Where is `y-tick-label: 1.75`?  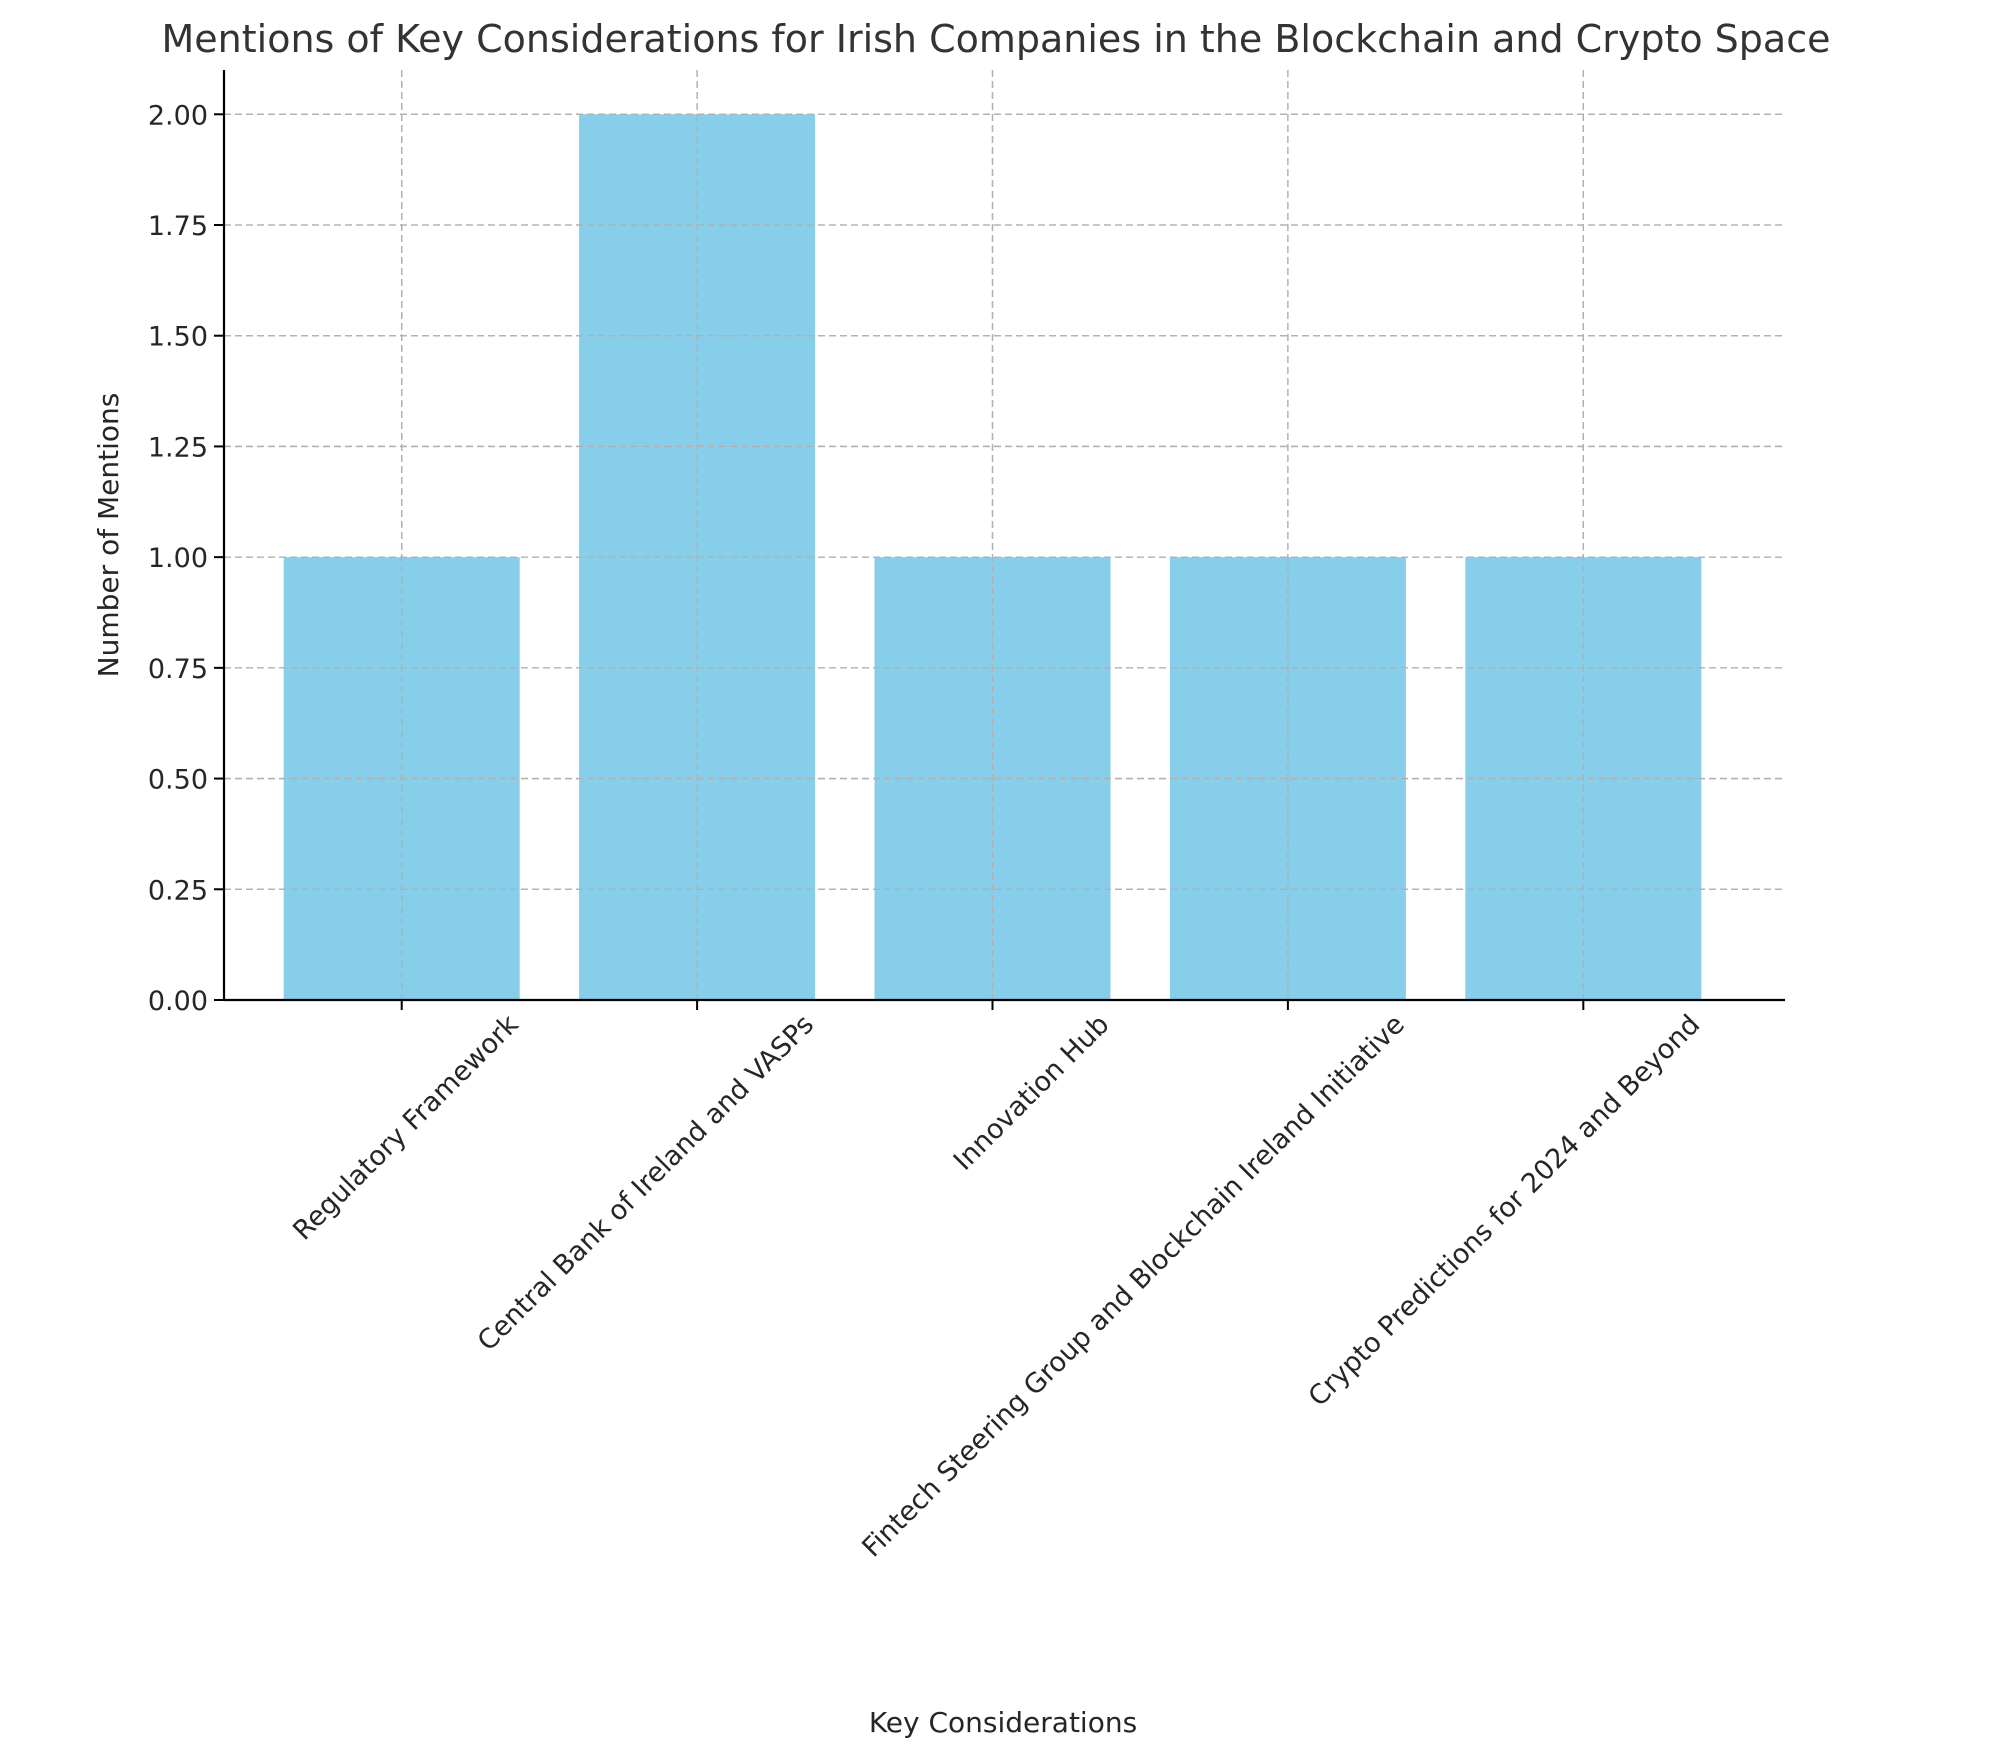 y-tick-label: 1.75 is located at coordinates (178, 226).